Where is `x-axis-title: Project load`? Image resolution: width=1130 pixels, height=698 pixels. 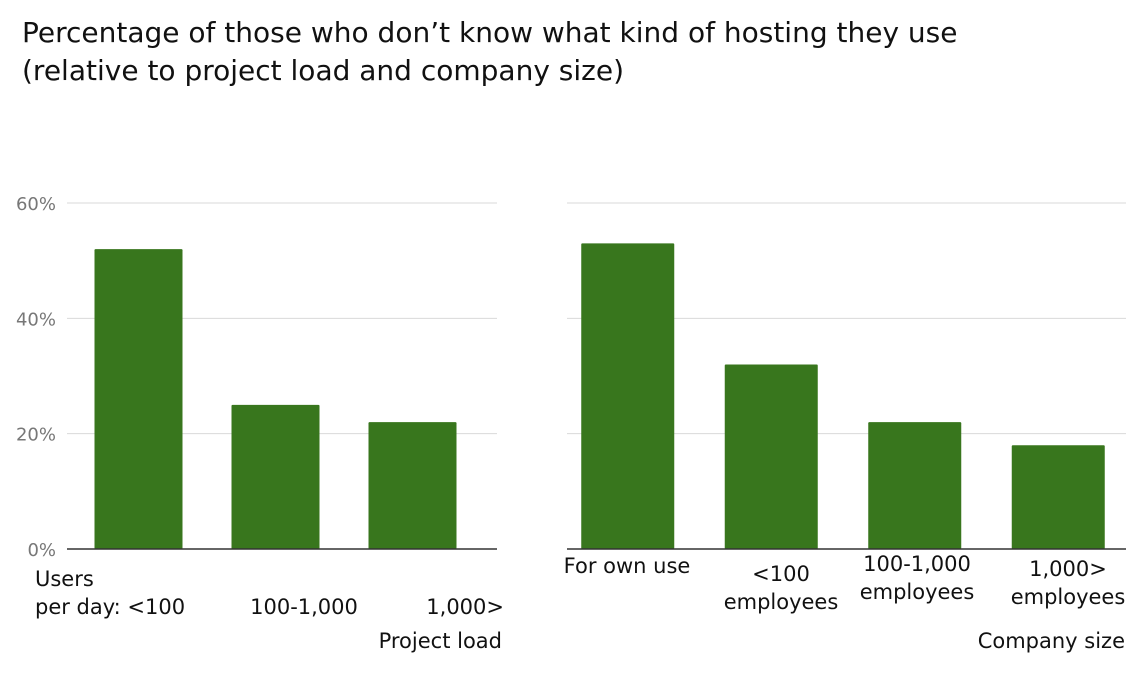
x-axis-title: Project load is located at coordinates (440, 641).